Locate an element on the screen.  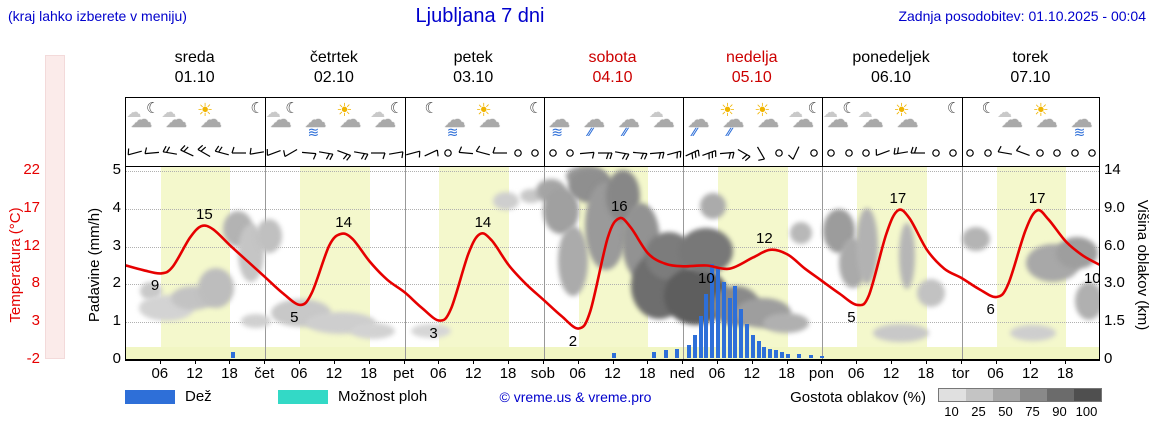
day-header: sreda 01.10 is located at coordinates (194, 68).